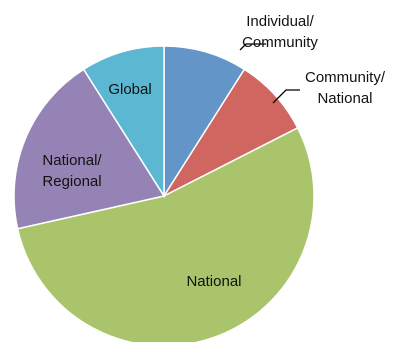  What do you see at coordinates (213, 281) in the screenshot?
I see `slice-label-2: National` at bounding box center [213, 281].